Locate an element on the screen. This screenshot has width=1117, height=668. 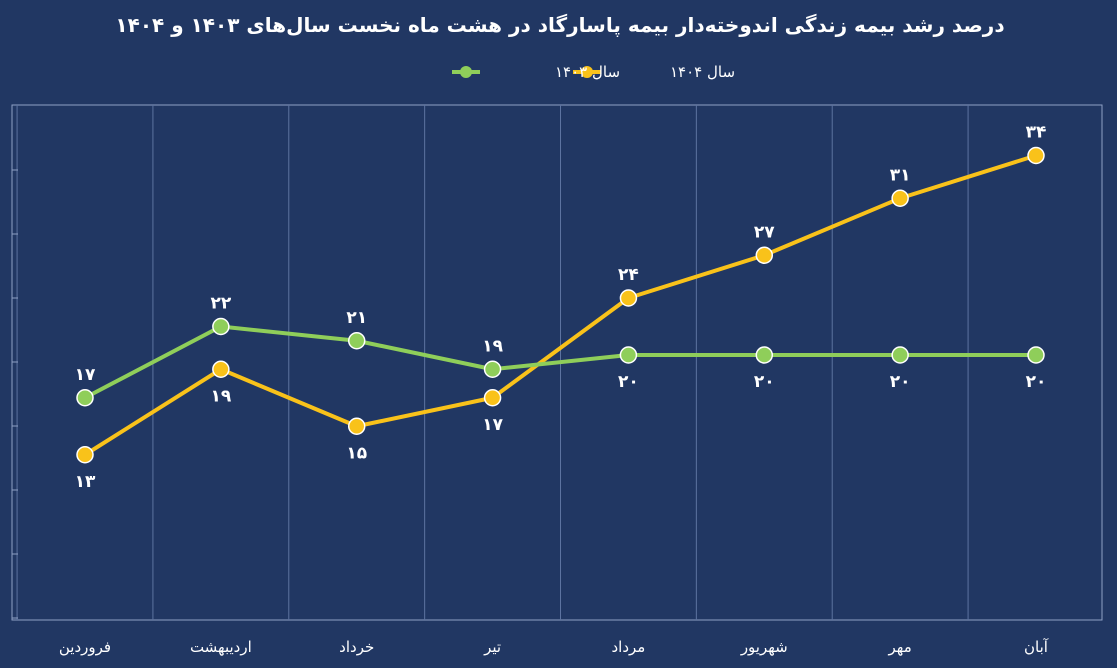
x-tick-label: فروردین is located at coordinates (85, 647).